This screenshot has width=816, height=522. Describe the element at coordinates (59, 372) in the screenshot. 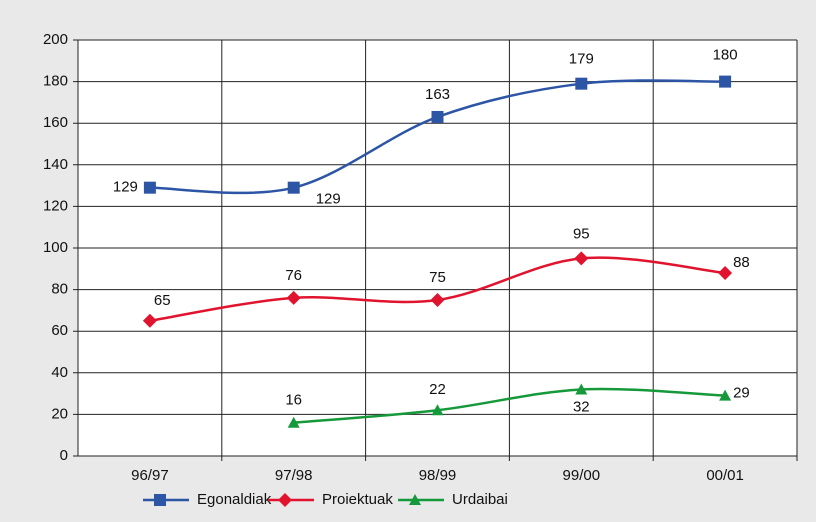

I see `y-tick-label: 40` at that location.